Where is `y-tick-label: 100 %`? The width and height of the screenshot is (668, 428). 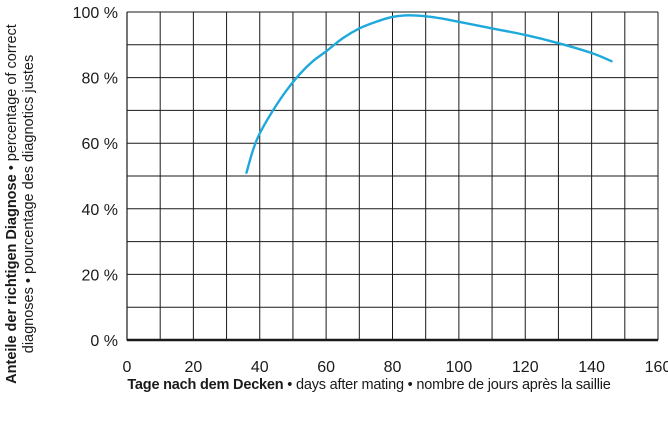
y-tick-label: 100 % is located at coordinates (95, 13).